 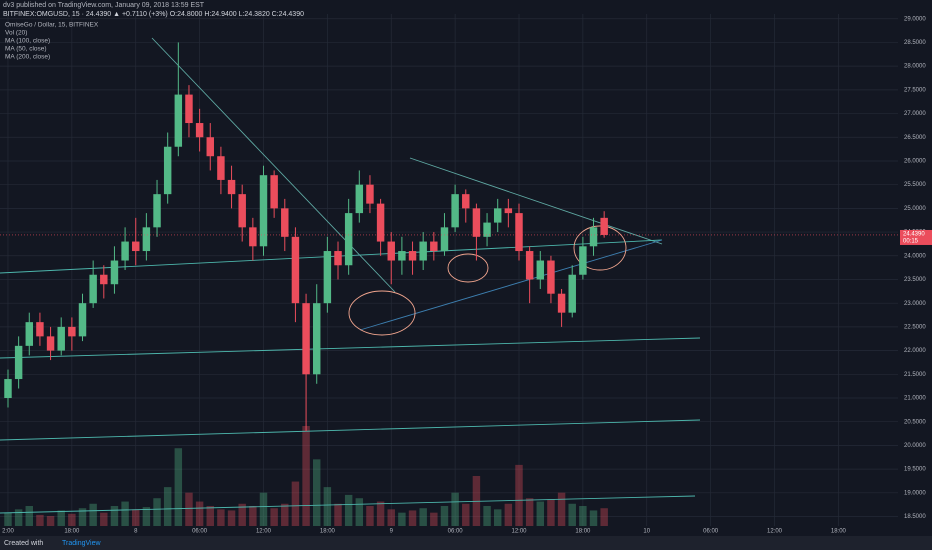 I want to click on y-tick-label: 22.5000, so click(x=915, y=327).